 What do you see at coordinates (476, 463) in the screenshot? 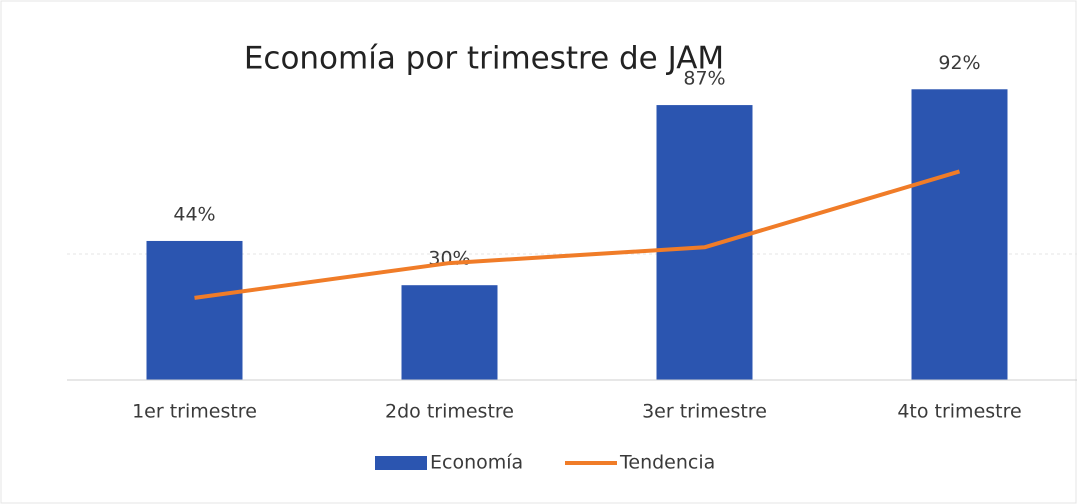
I see `legend-label: Economía` at bounding box center [476, 463].